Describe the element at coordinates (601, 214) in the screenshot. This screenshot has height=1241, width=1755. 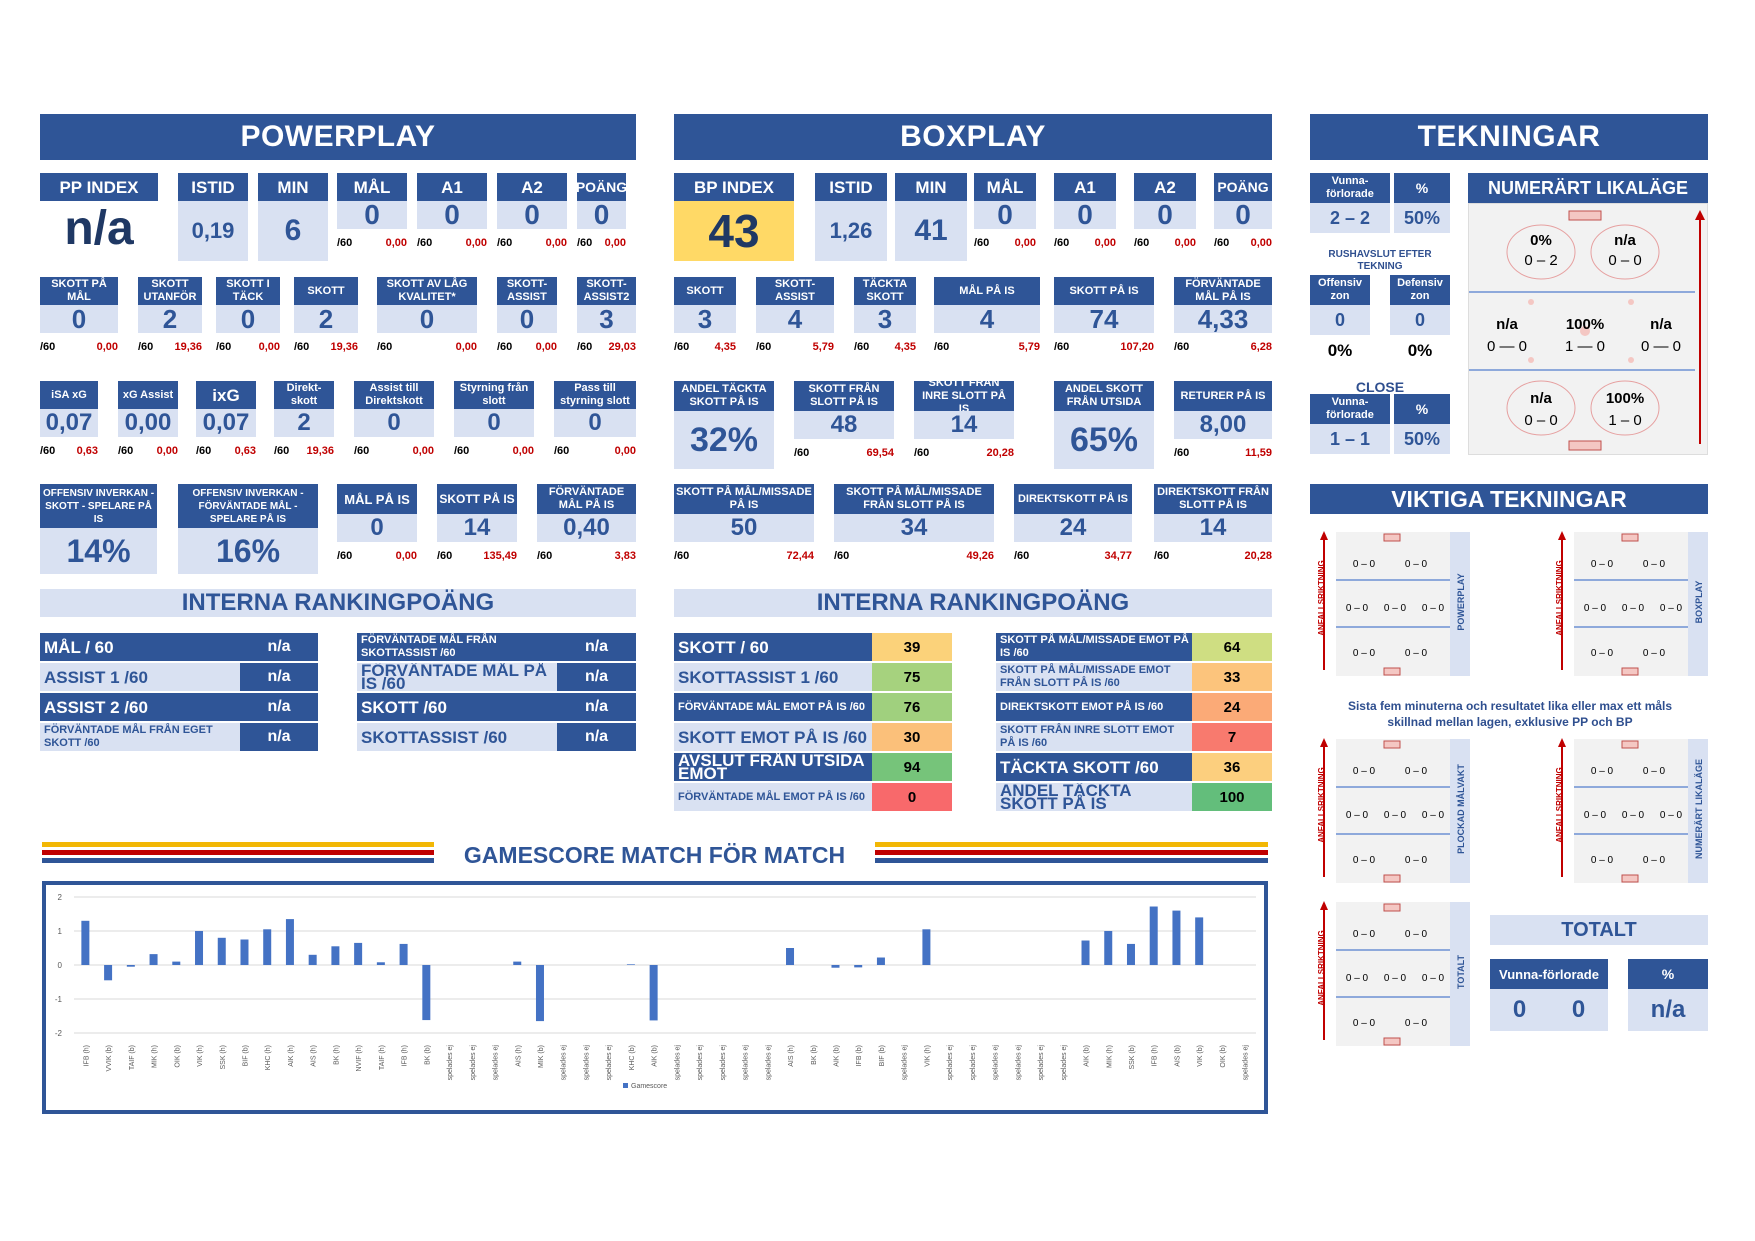
I see `pp-r1-6-value: 0` at that location.